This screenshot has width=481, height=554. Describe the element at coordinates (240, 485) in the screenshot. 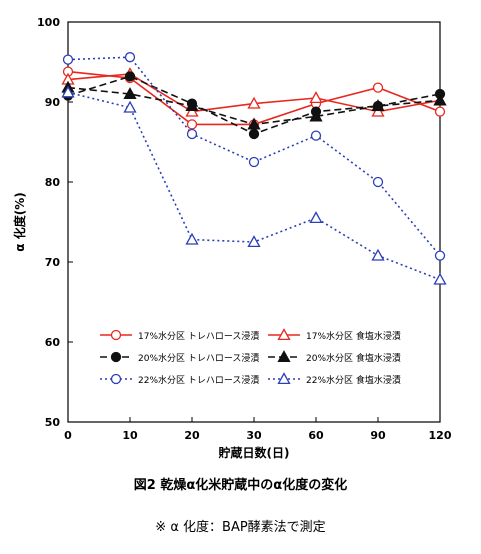

I see `figure-caption: 図2 乾燥α化米貯蔵中のα化度の変化` at that location.